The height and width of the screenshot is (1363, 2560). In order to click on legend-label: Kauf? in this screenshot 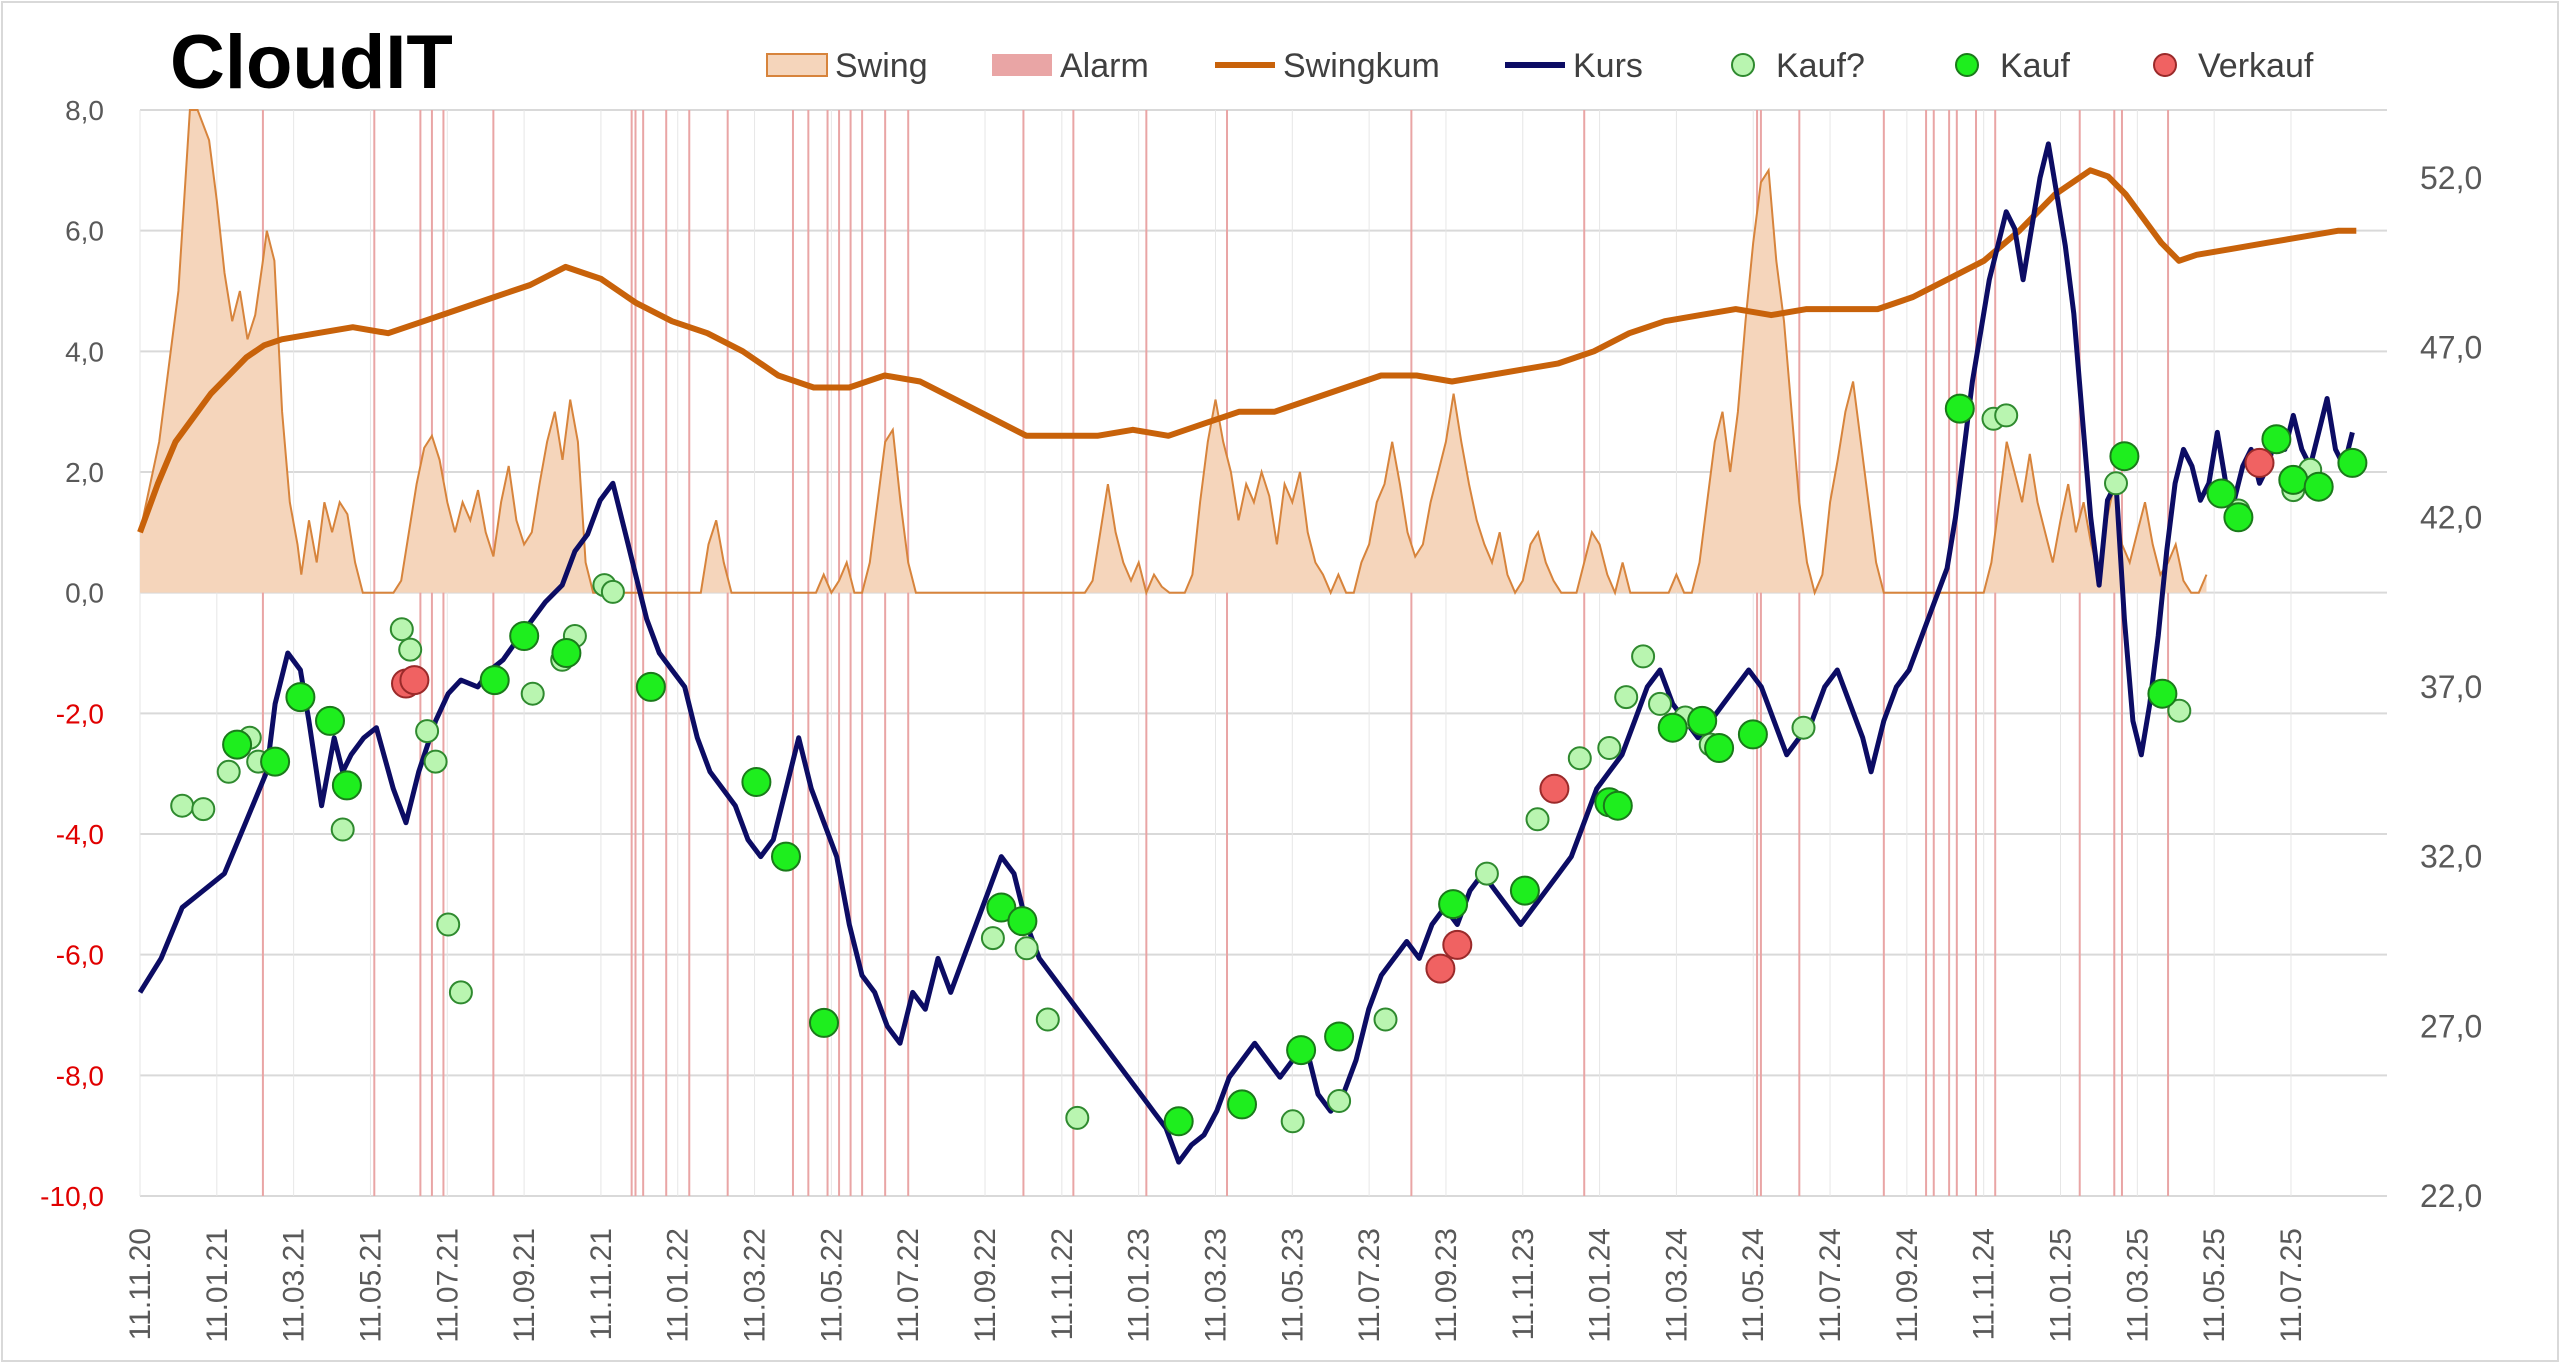, I will do `click(1820, 66)`.